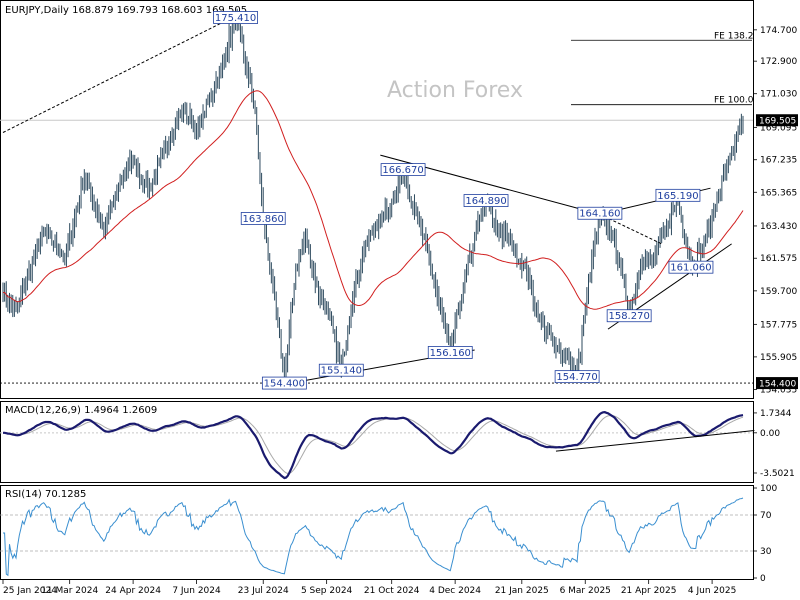  I want to click on macd-tick-label: 0.00, so click(770, 434).